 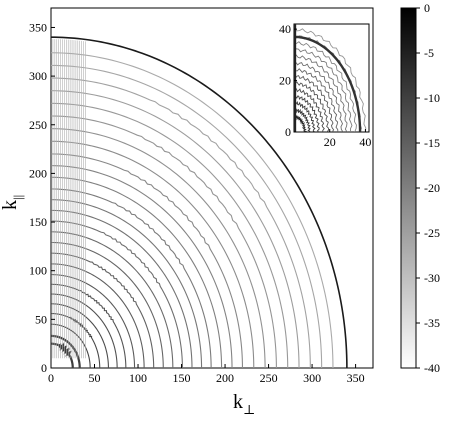 What do you see at coordinates (365, 142) in the screenshot?
I see `inset-x-tick-label: 40` at bounding box center [365, 142].